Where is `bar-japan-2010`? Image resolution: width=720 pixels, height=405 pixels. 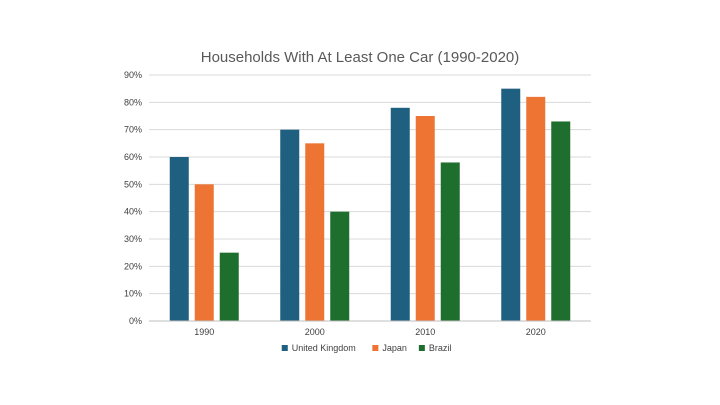
bar-japan-2010 is located at coordinates (425, 218).